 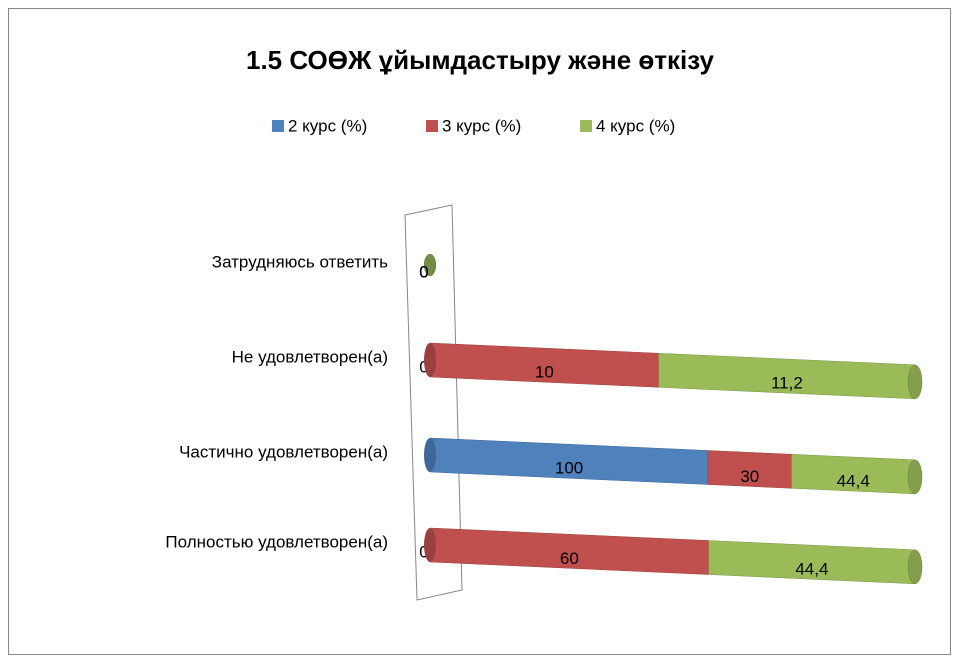 What do you see at coordinates (635, 125) in the screenshot?
I see `legend-label: 4 курс (%)` at bounding box center [635, 125].